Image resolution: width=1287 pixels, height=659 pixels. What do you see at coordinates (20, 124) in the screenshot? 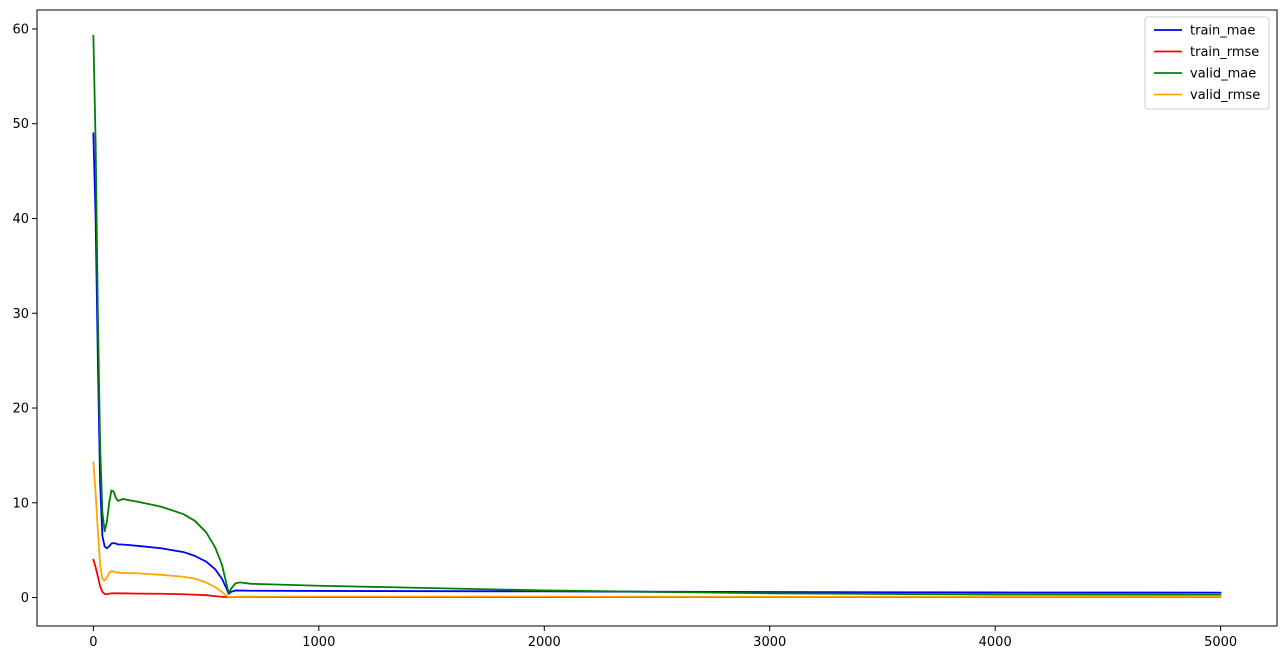
I see `y-tick-label: 50` at bounding box center [20, 124].